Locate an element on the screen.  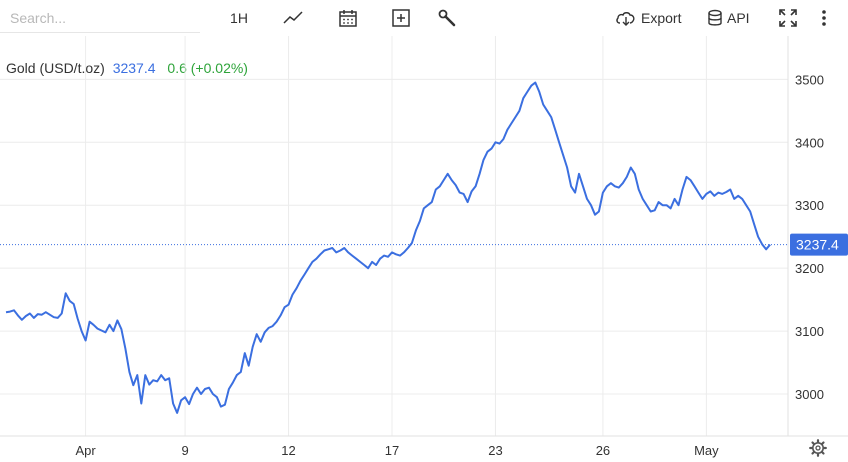
instrument-price: 3237.4 is located at coordinates (134, 68).